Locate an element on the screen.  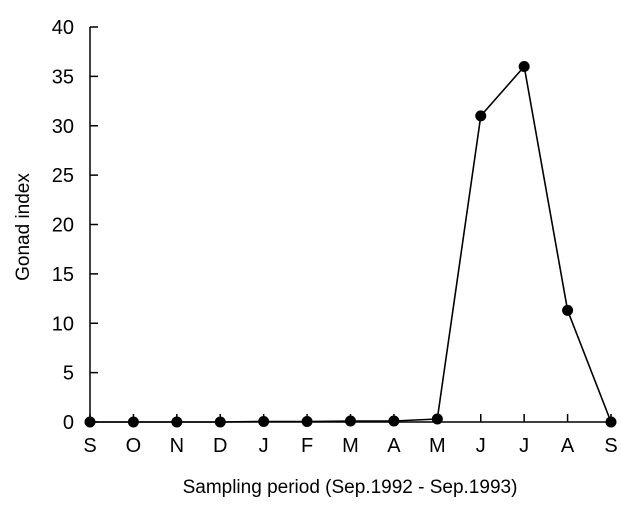
y-tick-label: 5 is located at coordinates (68, 374).